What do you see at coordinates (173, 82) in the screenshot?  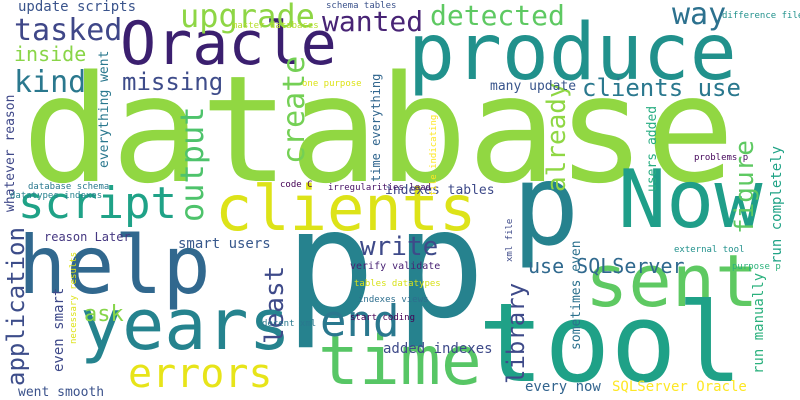 I see `word-missing: missing` at bounding box center [173, 82].